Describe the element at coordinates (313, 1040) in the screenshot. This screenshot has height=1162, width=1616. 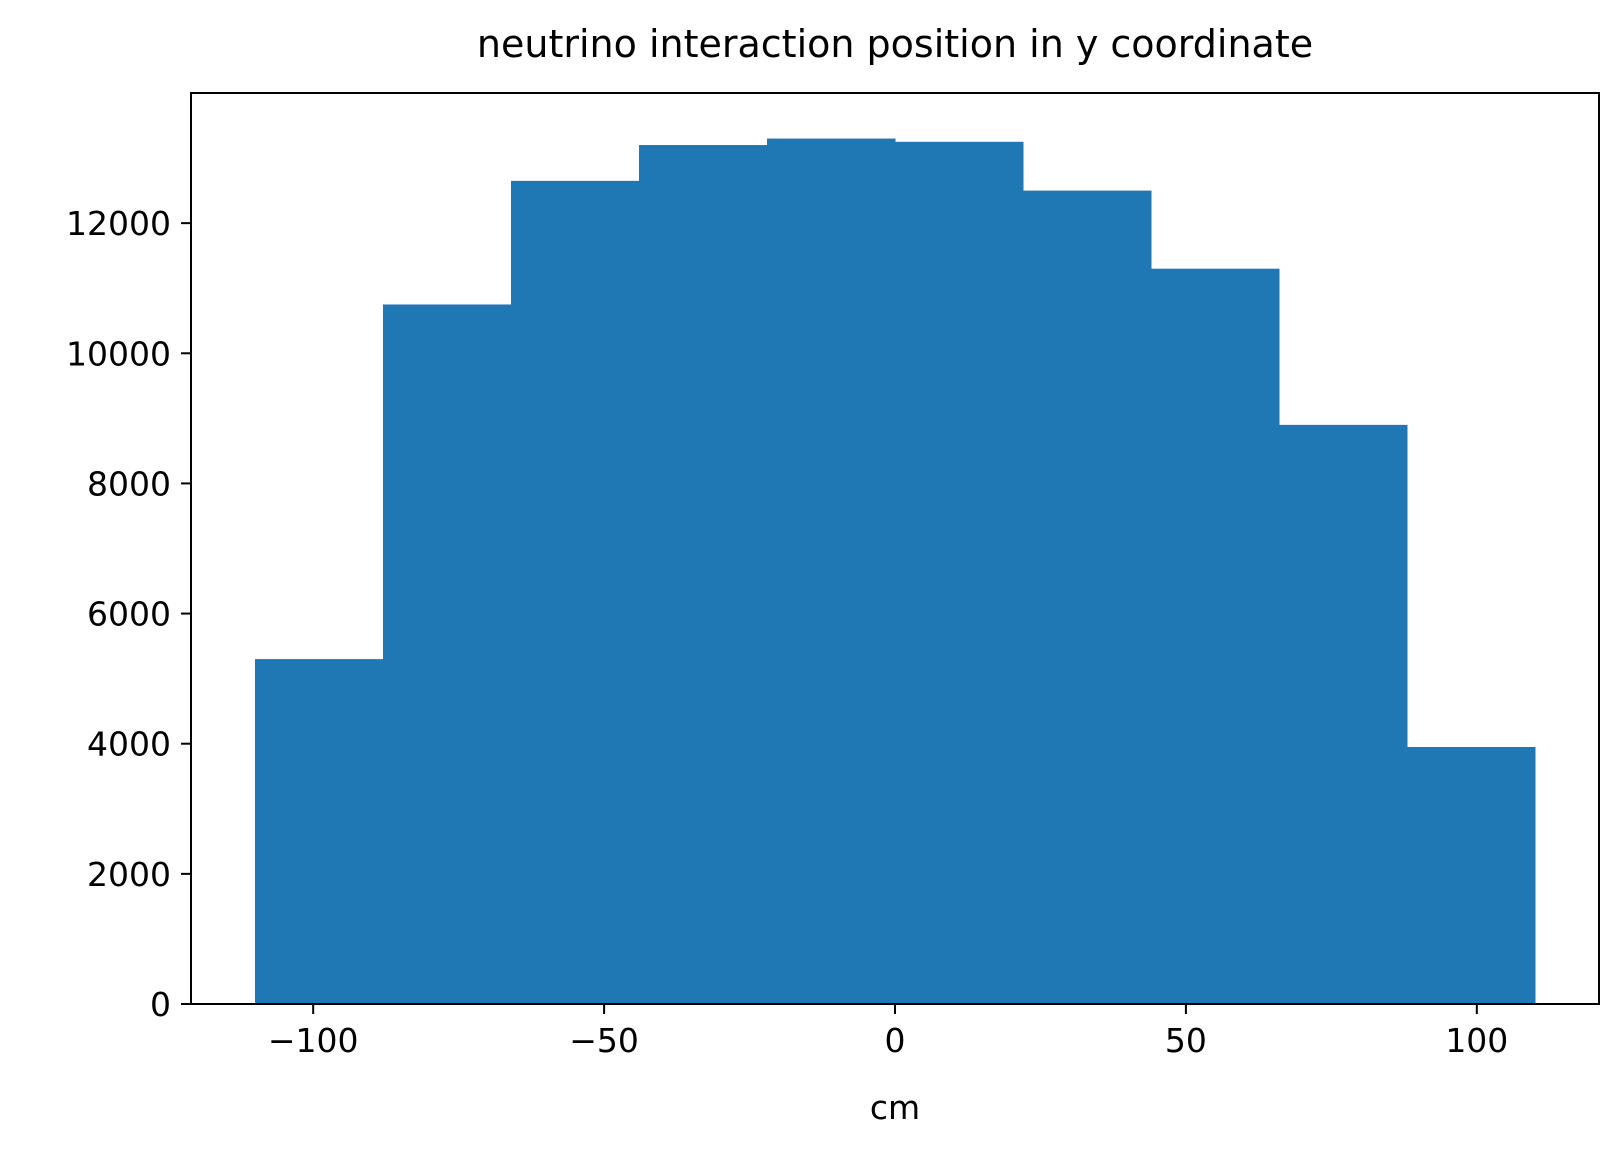
I see `x-tick-label: −100` at that location.